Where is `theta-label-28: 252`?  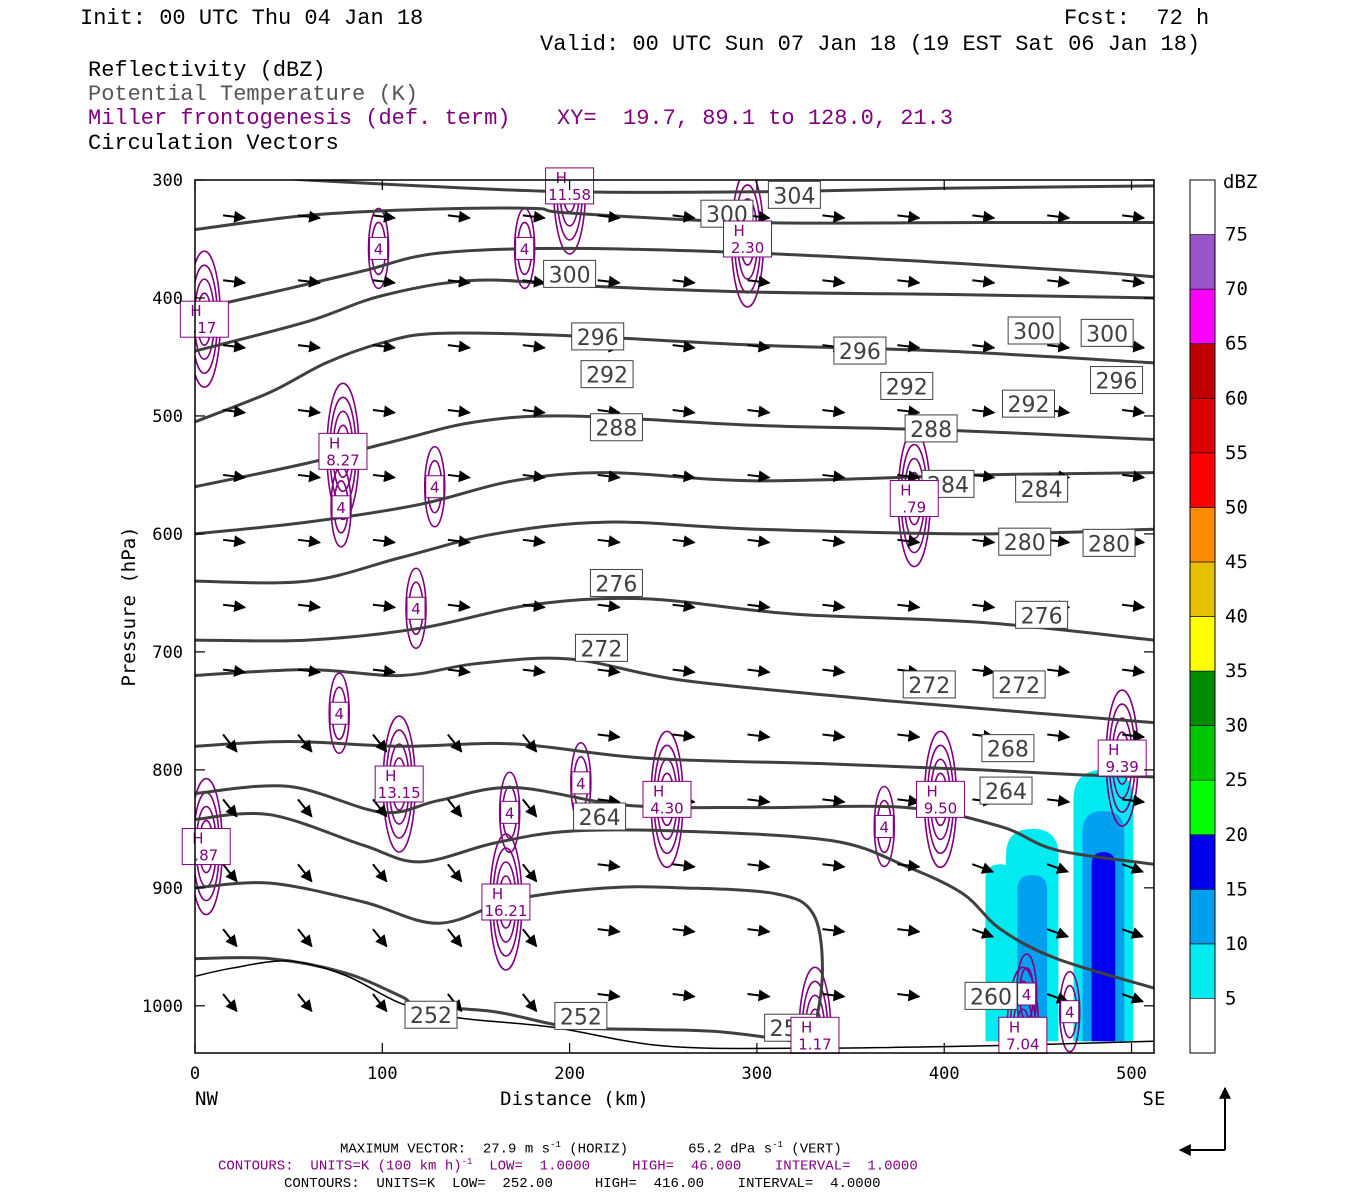 theta-label-28: 252 is located at coordinates (581, 1015).